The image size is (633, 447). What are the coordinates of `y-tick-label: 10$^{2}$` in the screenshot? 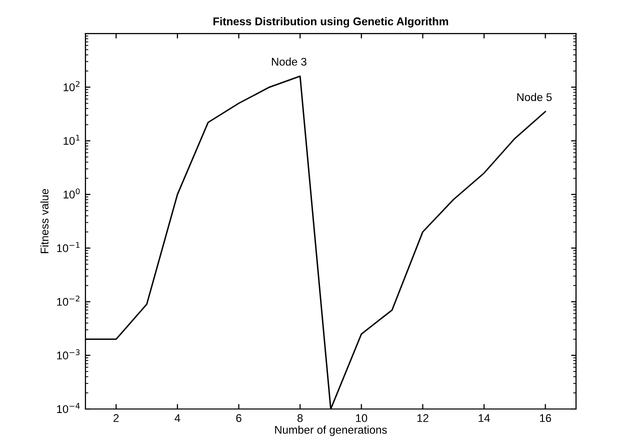 It's located at (72, 86).